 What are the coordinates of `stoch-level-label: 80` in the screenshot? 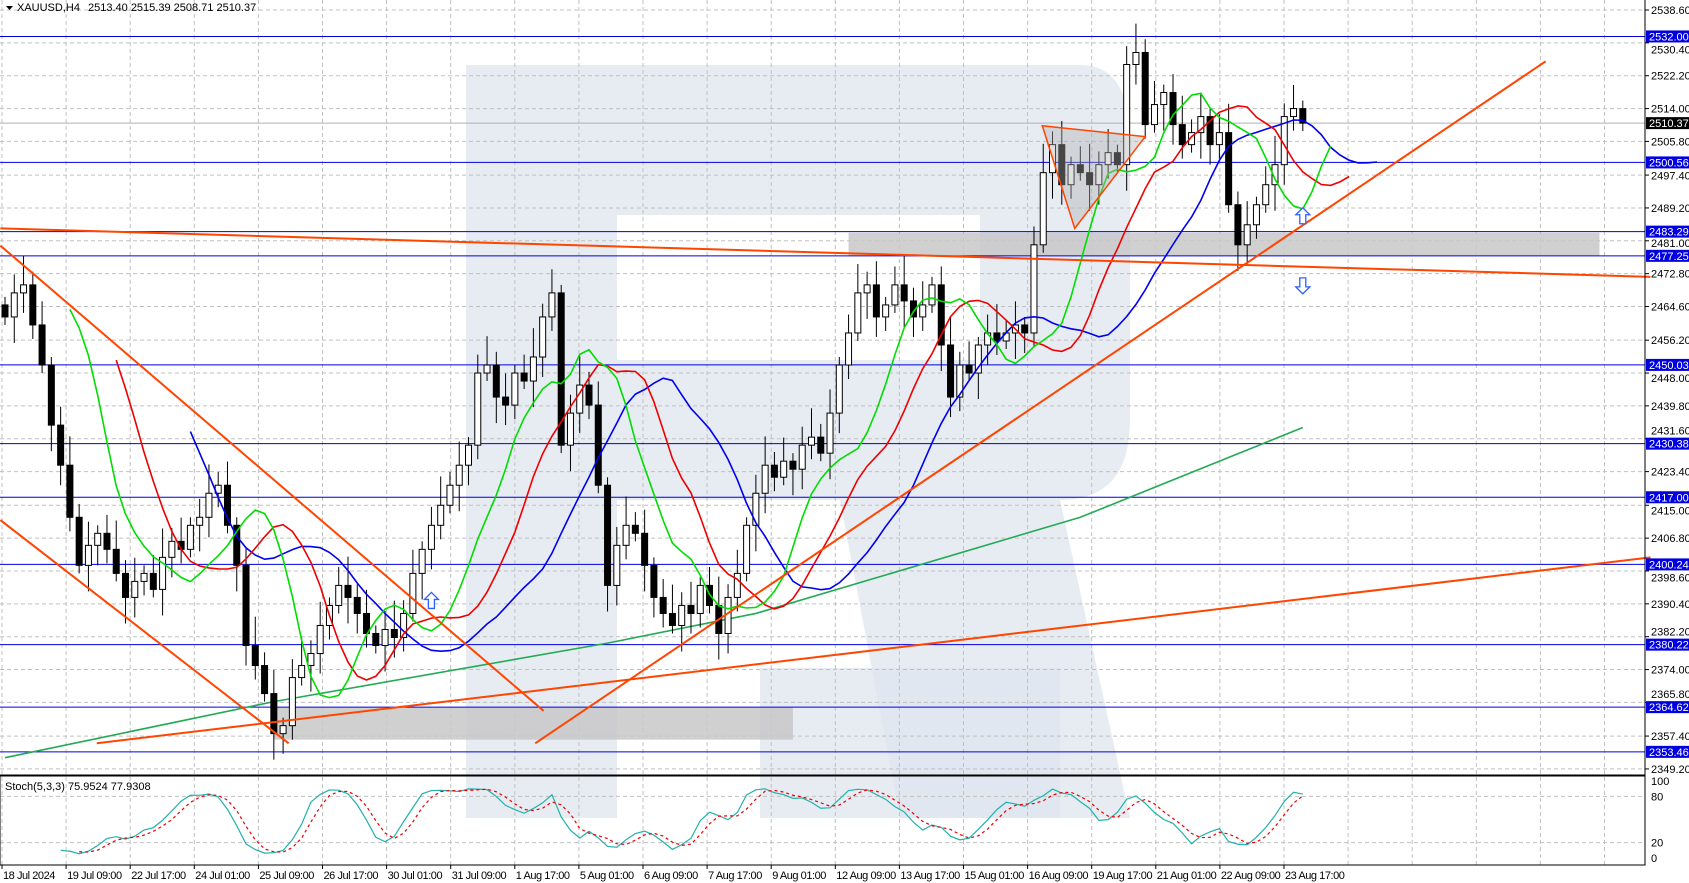 It's located at (1657, 797).